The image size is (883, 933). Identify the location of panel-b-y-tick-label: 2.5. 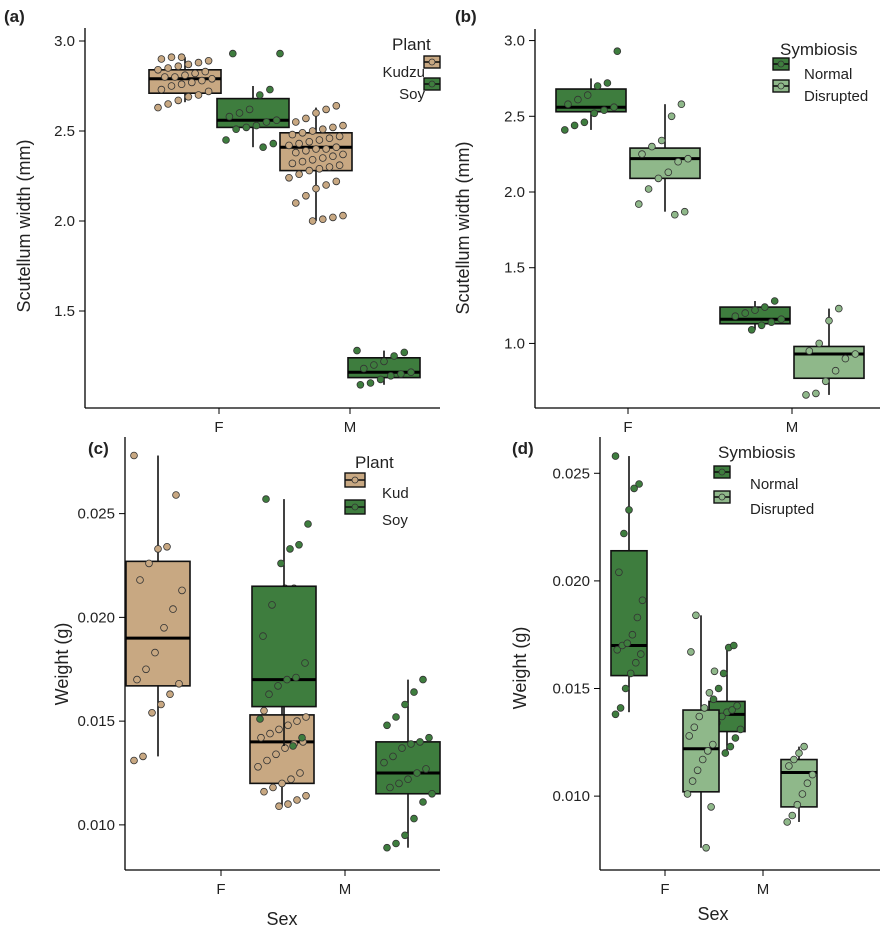
(514, 116).